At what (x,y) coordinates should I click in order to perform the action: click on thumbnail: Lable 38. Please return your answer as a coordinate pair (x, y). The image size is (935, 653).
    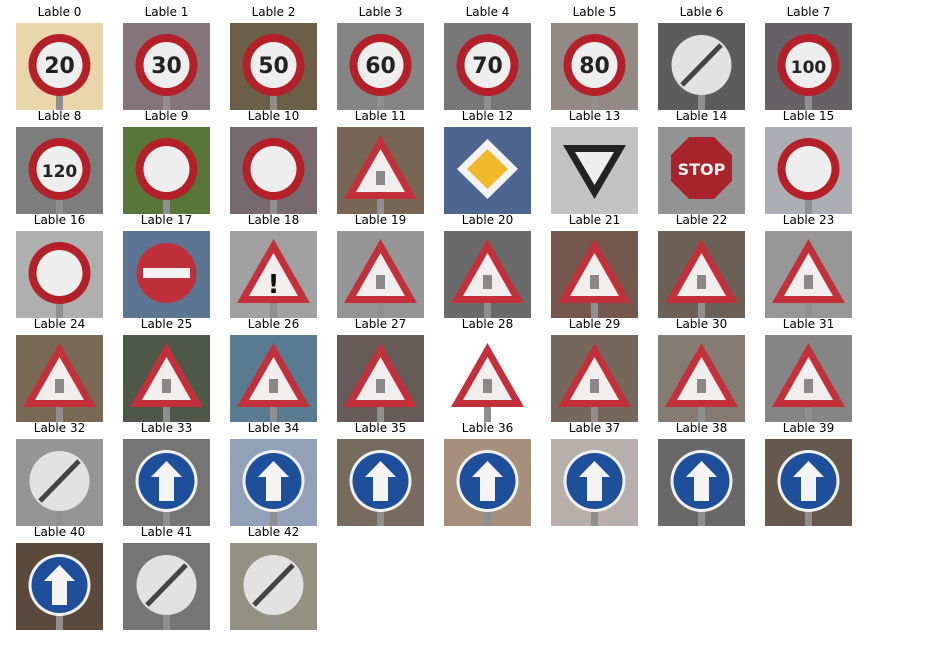
    Looking at the image, I should click on (701, 473).